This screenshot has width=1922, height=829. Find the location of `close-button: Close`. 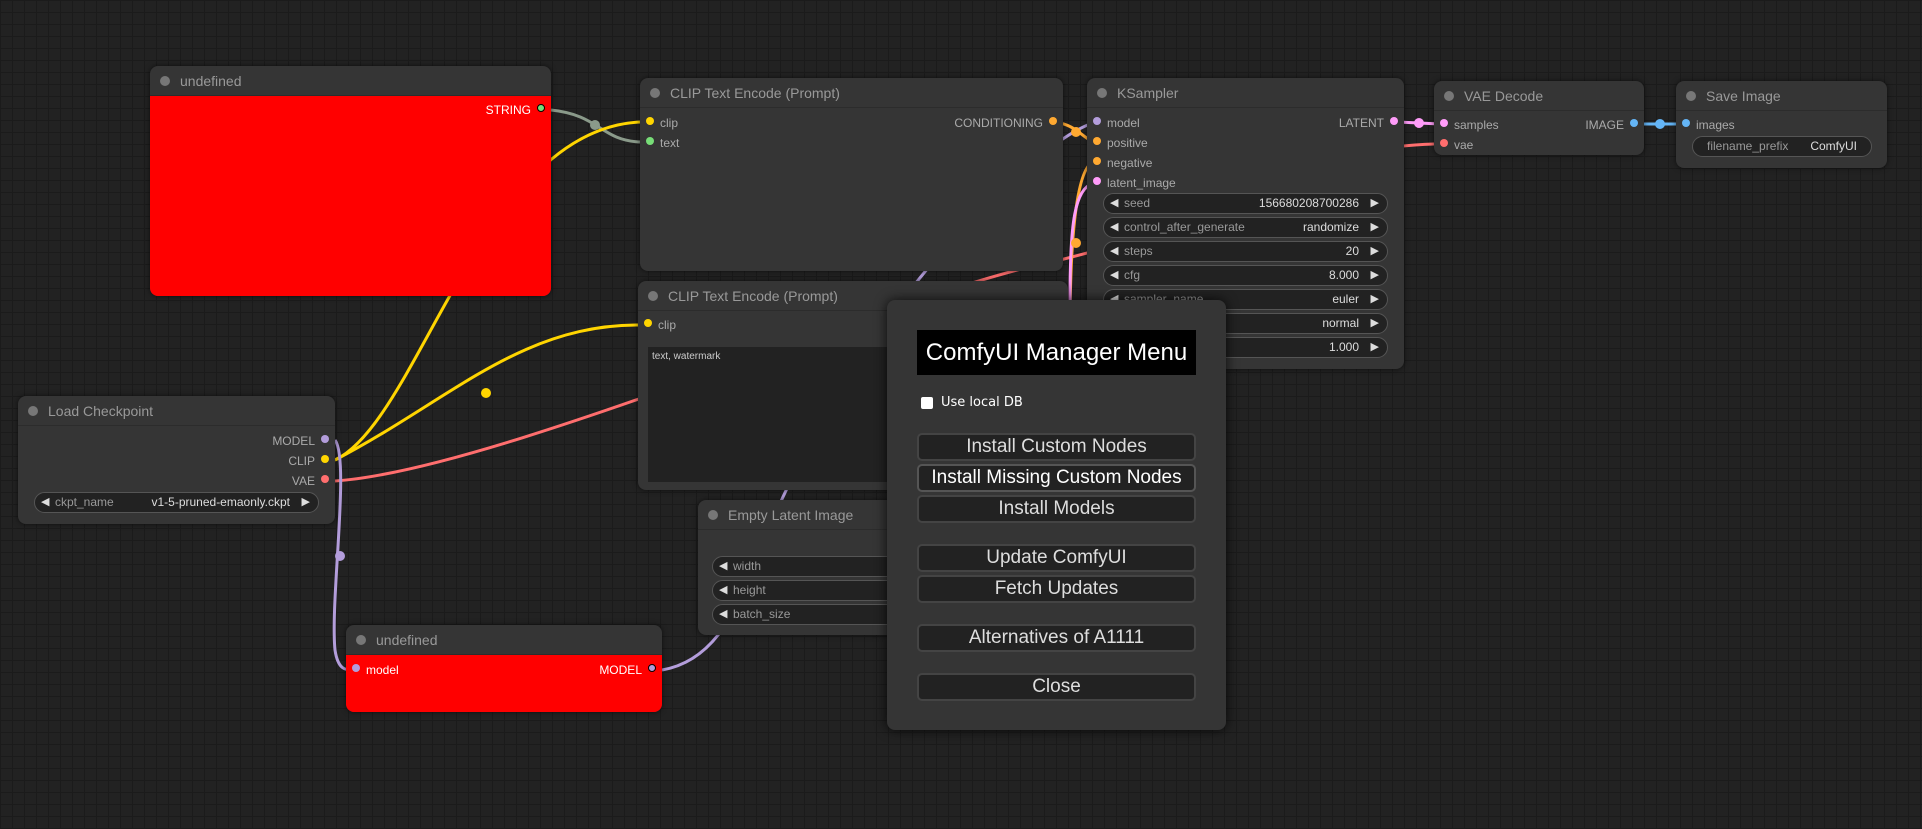

close-button: Close is located at coordinates (1056, 687).